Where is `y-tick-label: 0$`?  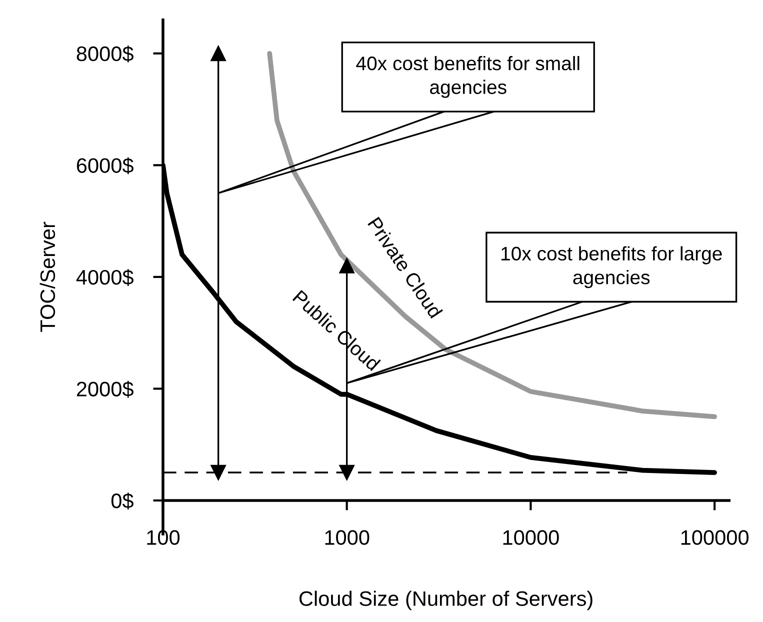 y-tick-label: 0$ is located at coordinates (122, 501).